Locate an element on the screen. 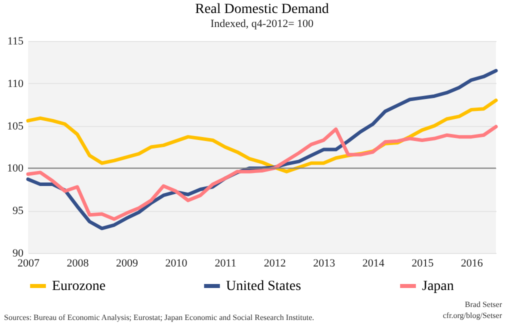 The width and height of the screenshot is (512, 328). x-tick-label: 2016 is located at coordinates (472, 264).